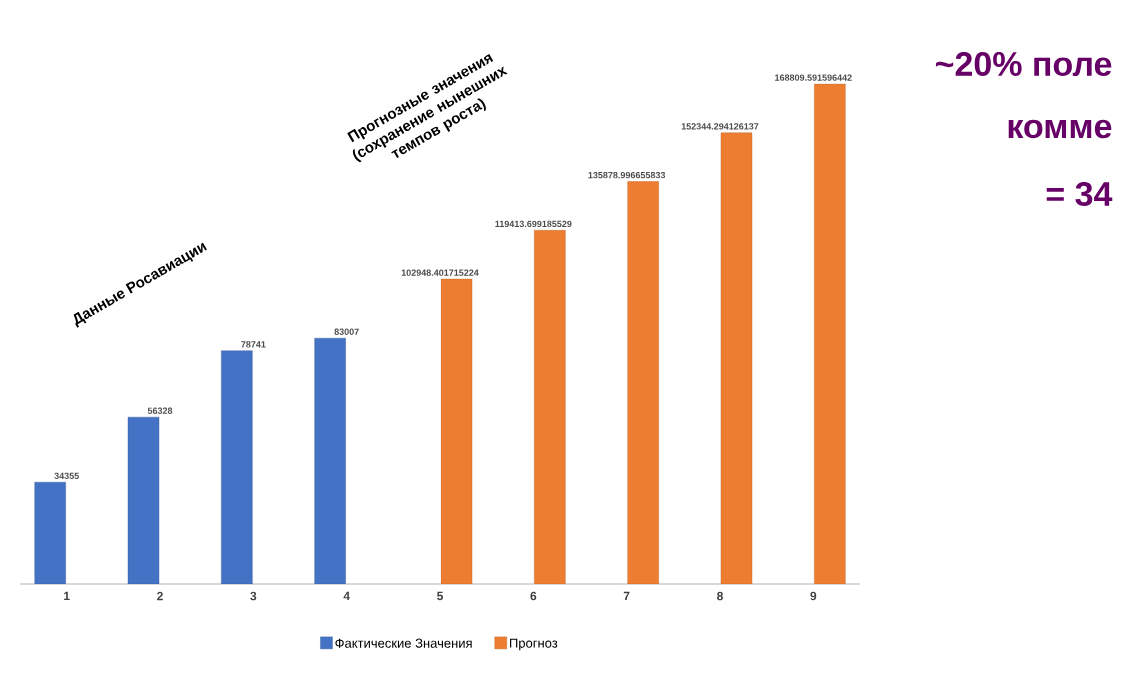 This screenshot has height=674, width=1121. What do you see at coordinates (160, 596) in the screenshot?
I see `x-tick-label: 2` at bounding box center [160, 596].